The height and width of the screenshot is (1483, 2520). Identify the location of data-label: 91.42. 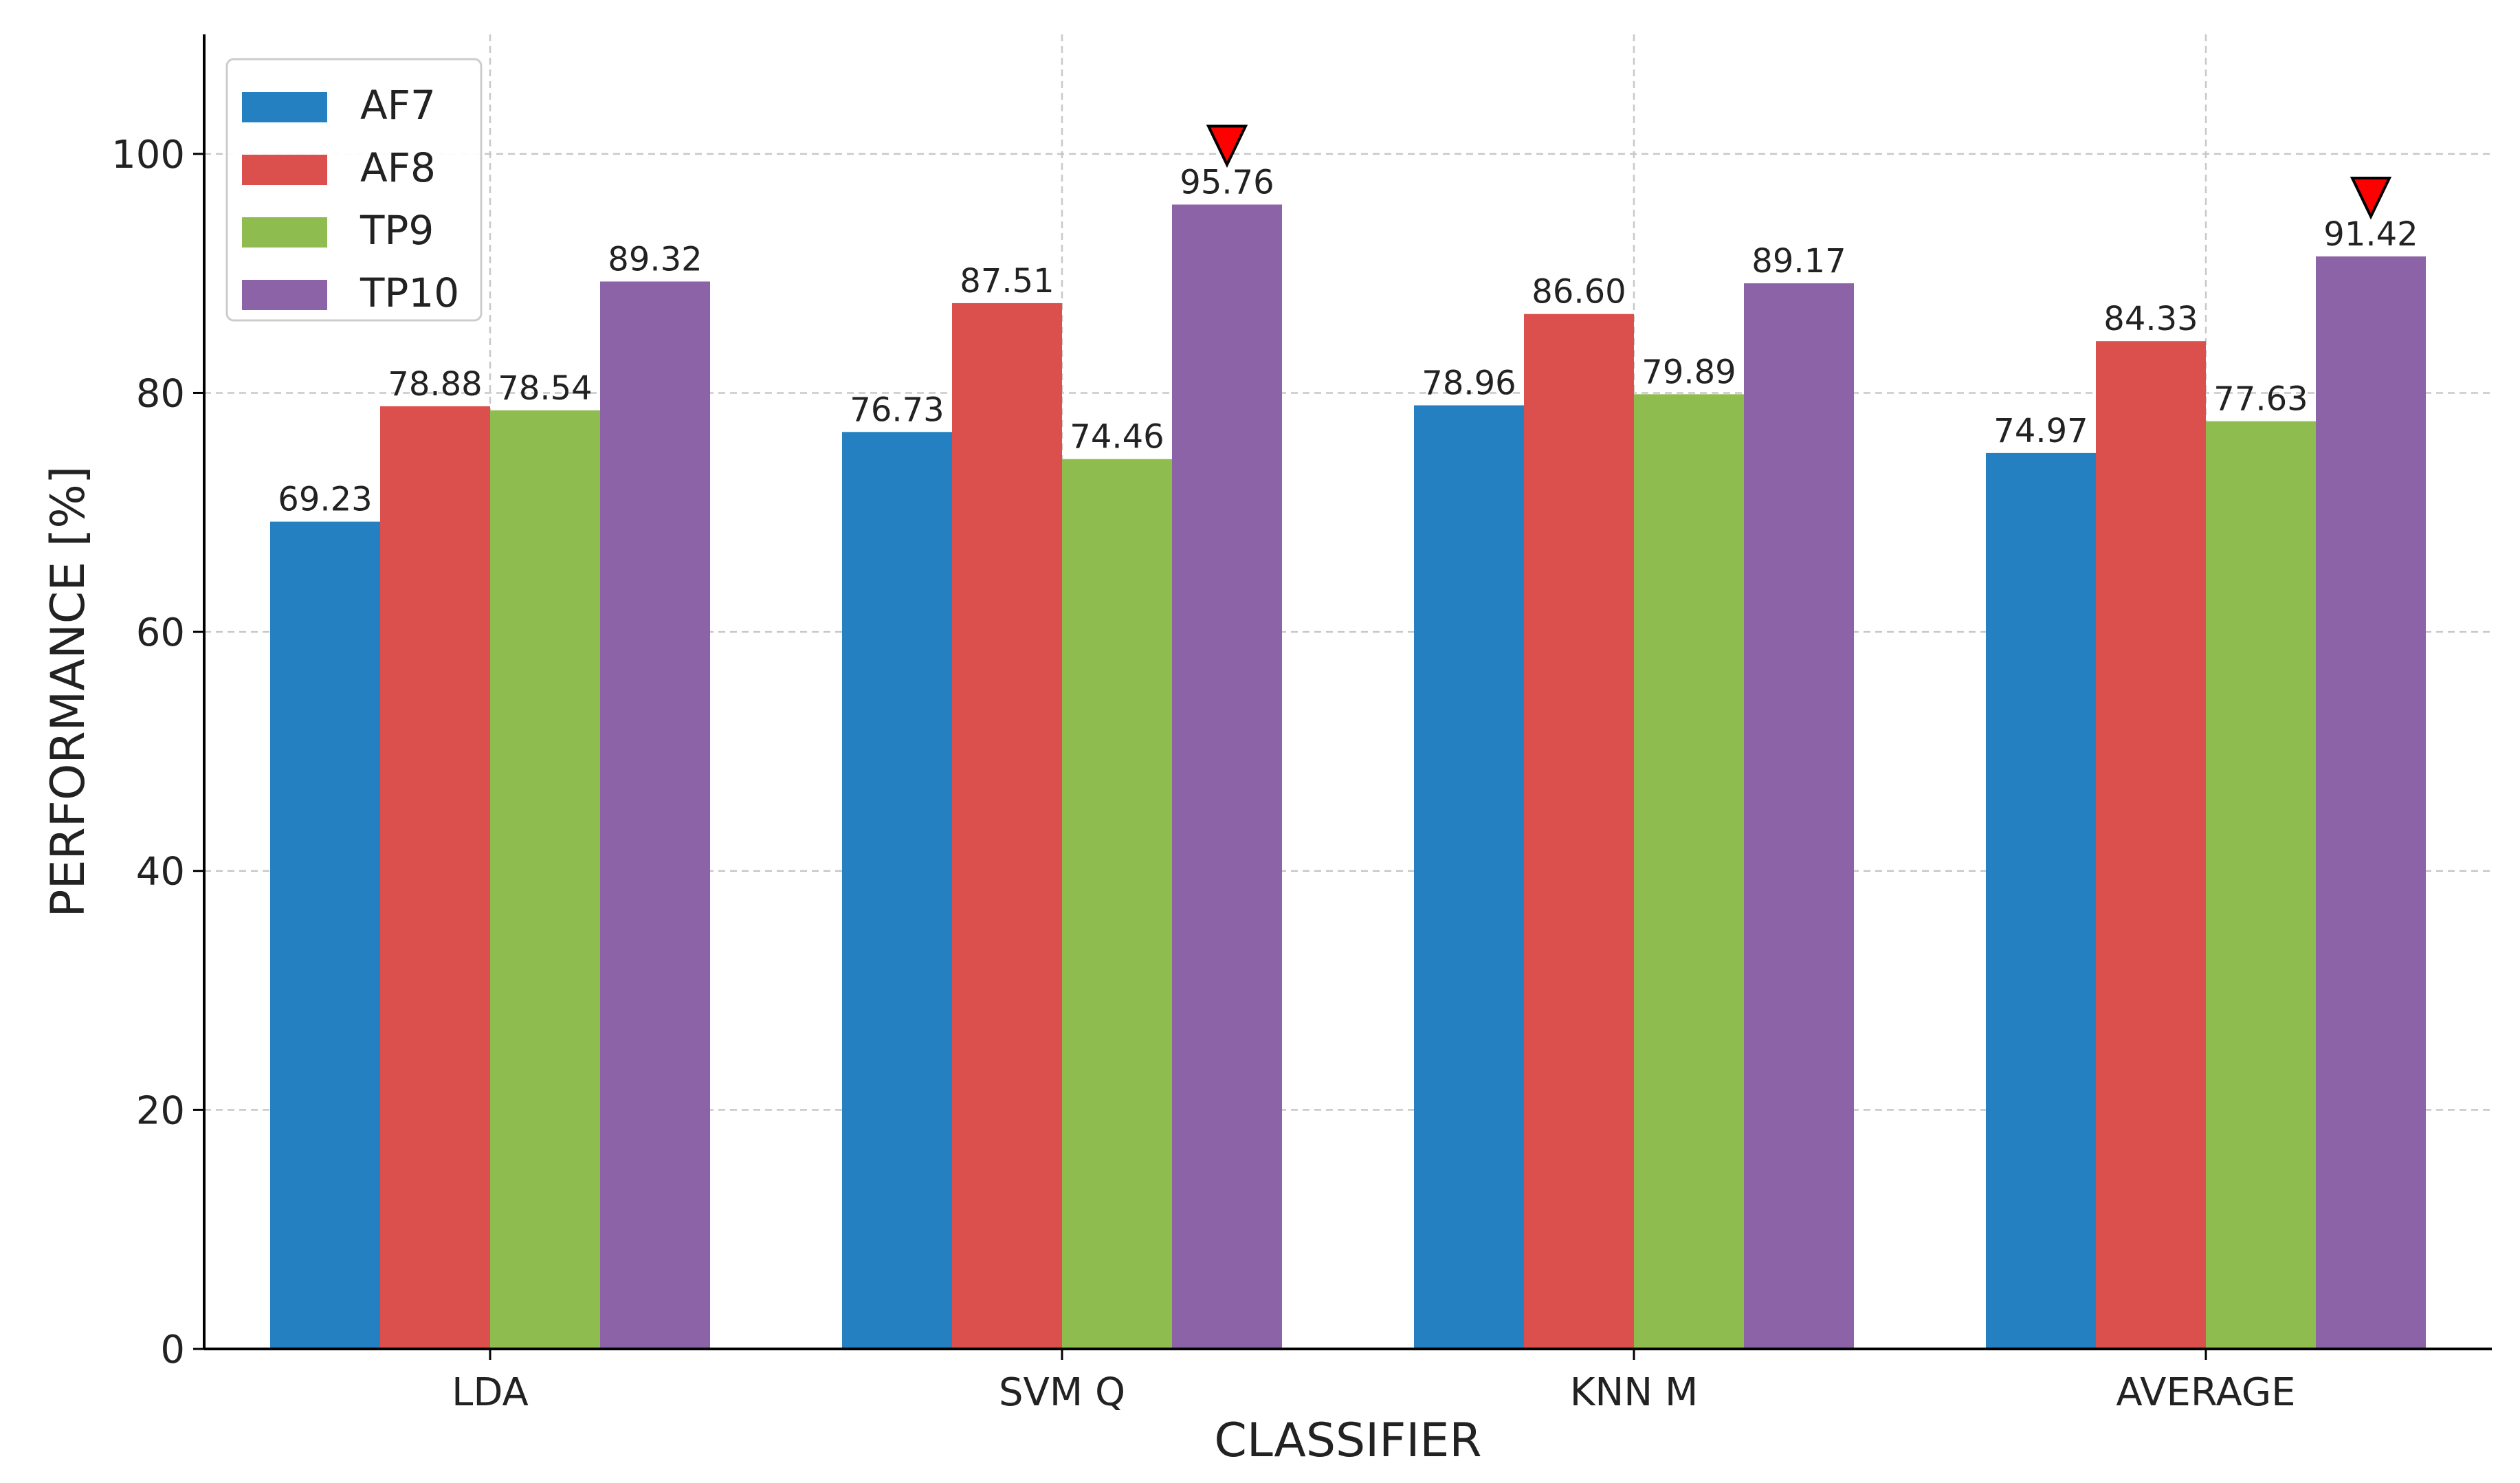
(2370, 234).